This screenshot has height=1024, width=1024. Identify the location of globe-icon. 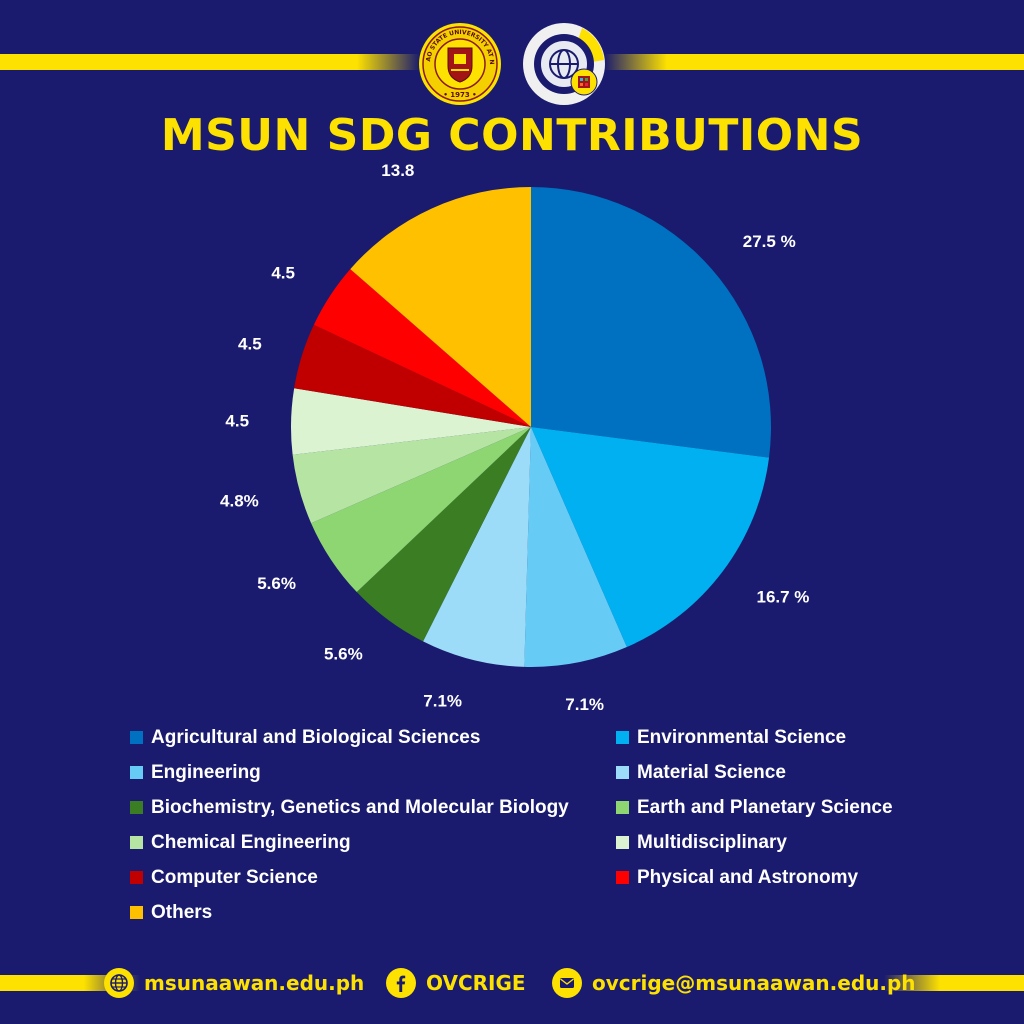
(119, 983).